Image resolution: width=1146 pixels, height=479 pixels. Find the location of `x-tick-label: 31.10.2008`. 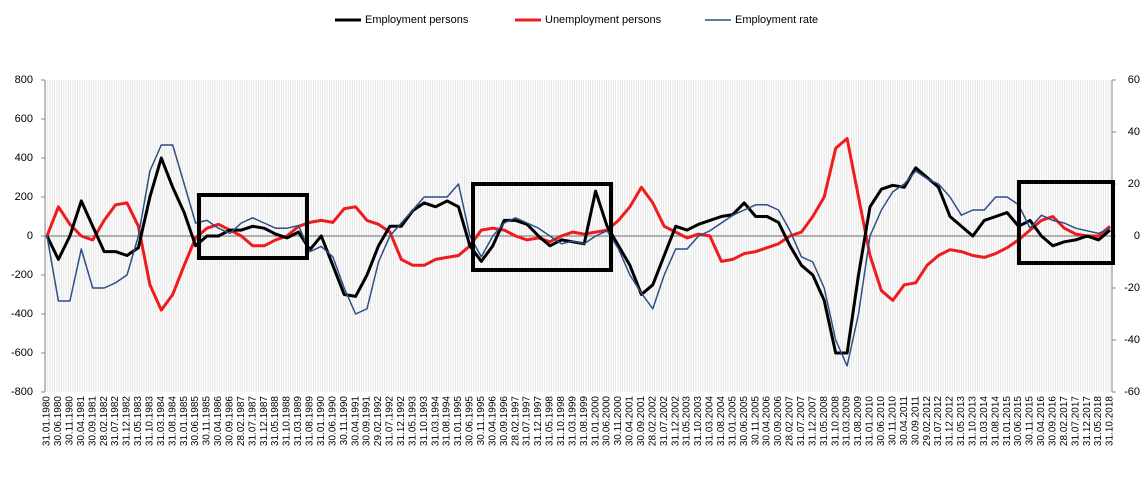

x-tick-label: 31.10.2008 is located at coordinates (835, 421).